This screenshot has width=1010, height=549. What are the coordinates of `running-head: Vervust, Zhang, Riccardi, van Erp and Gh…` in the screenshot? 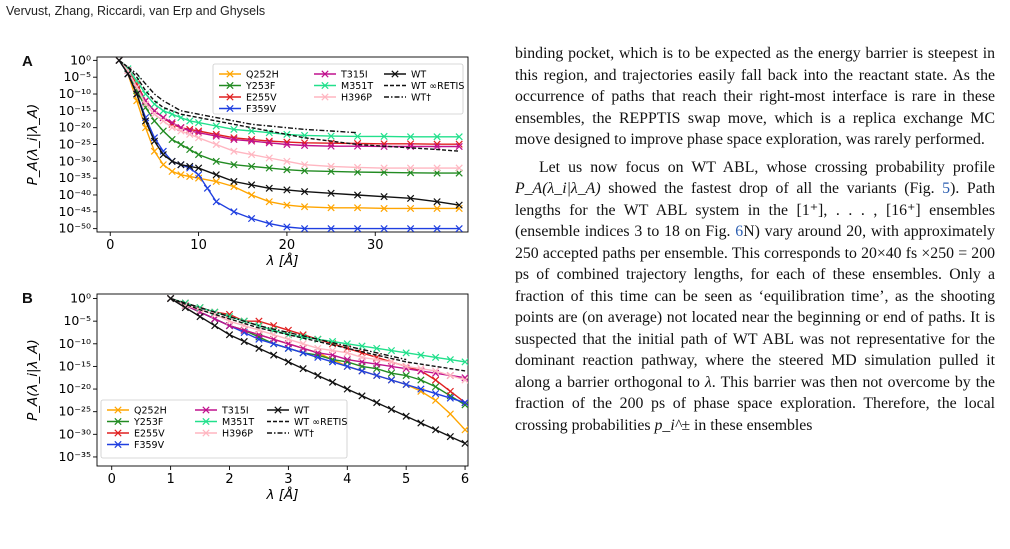 It's located at (136, 11).